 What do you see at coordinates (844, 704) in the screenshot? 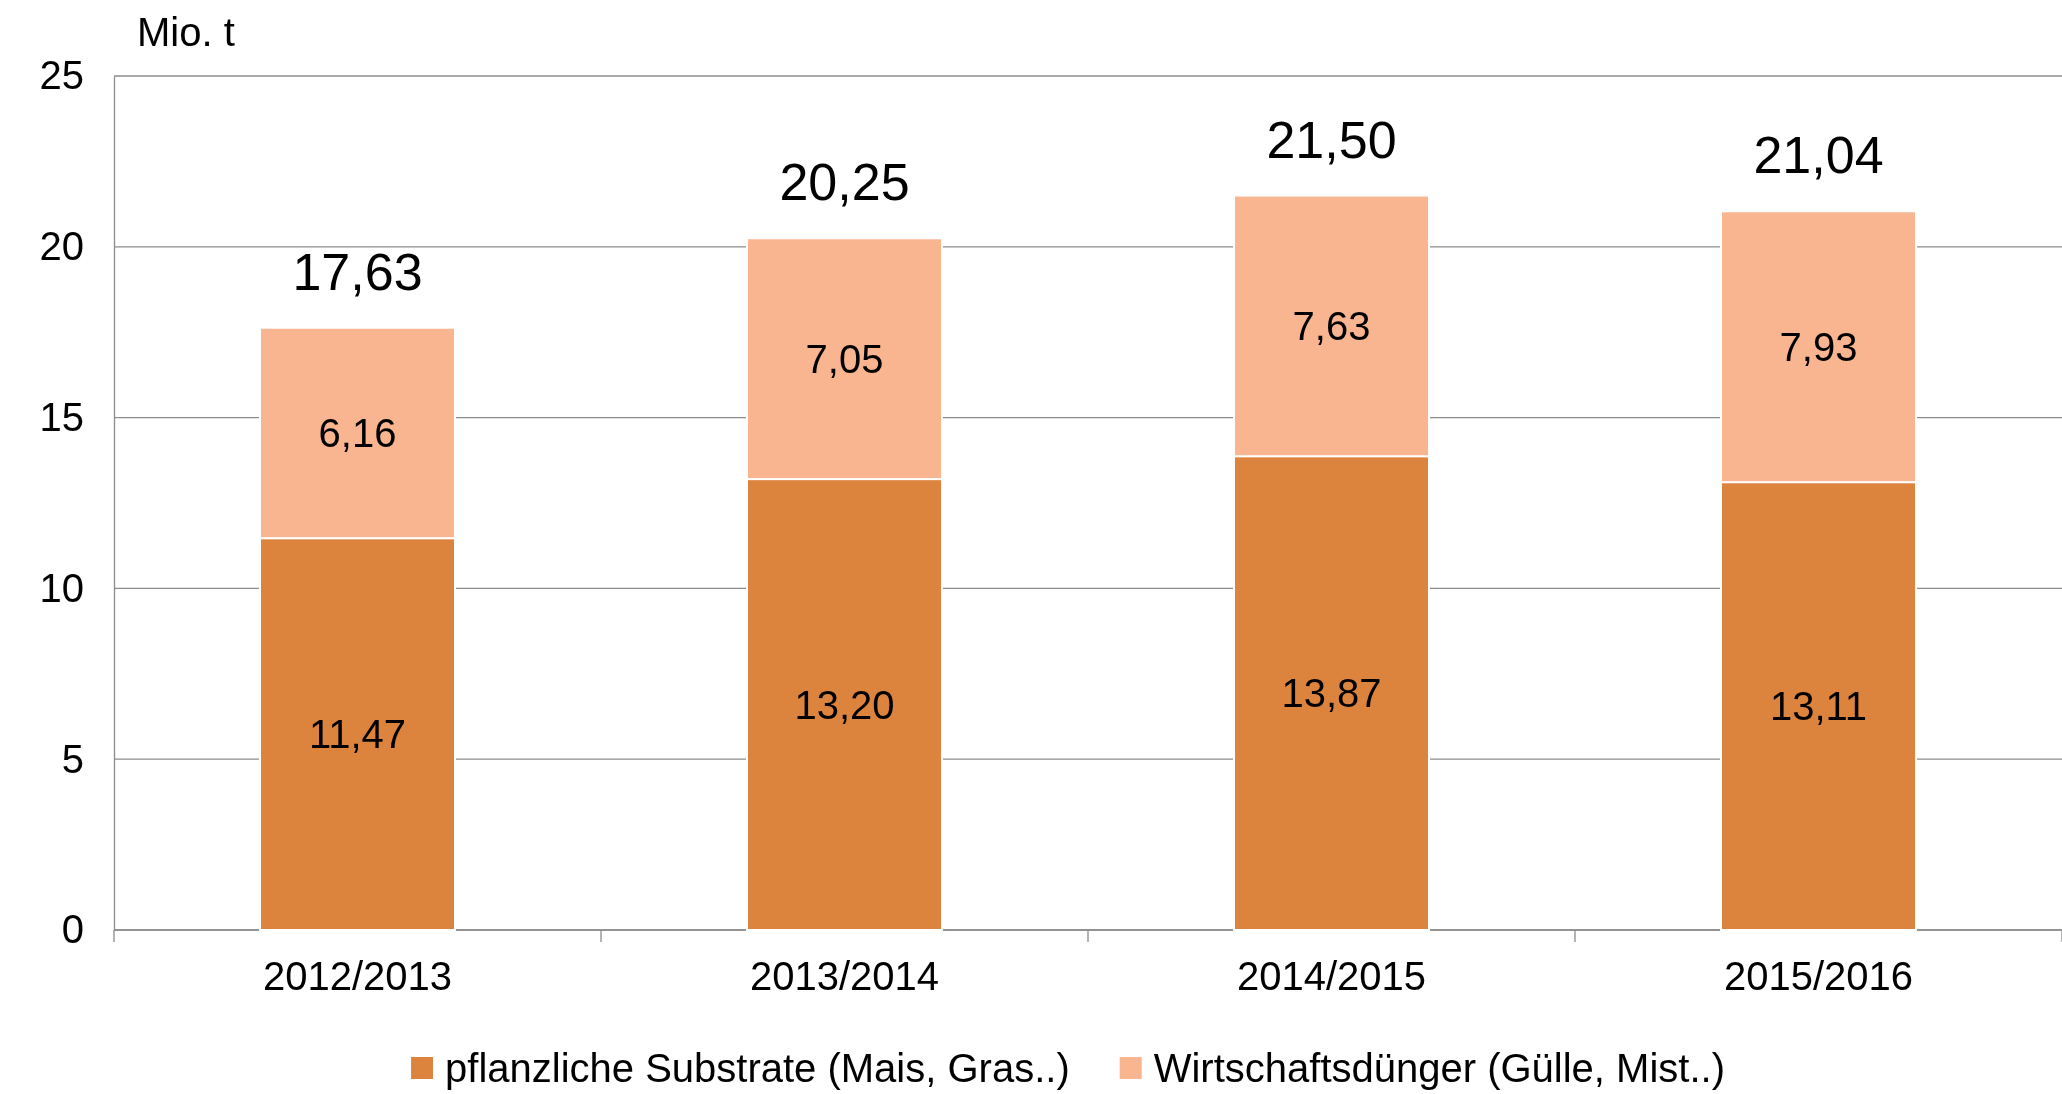
I see `data-label: 13,20` at bounding box center [844, 704].